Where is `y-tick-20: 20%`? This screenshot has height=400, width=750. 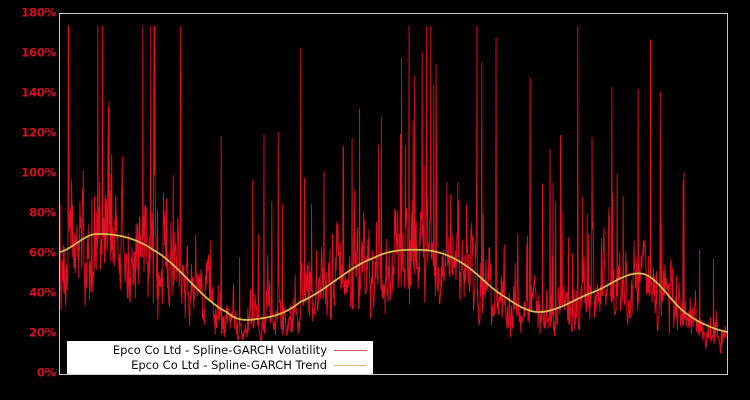 y-tick-20: 20% is located at coordinates (42, 332).